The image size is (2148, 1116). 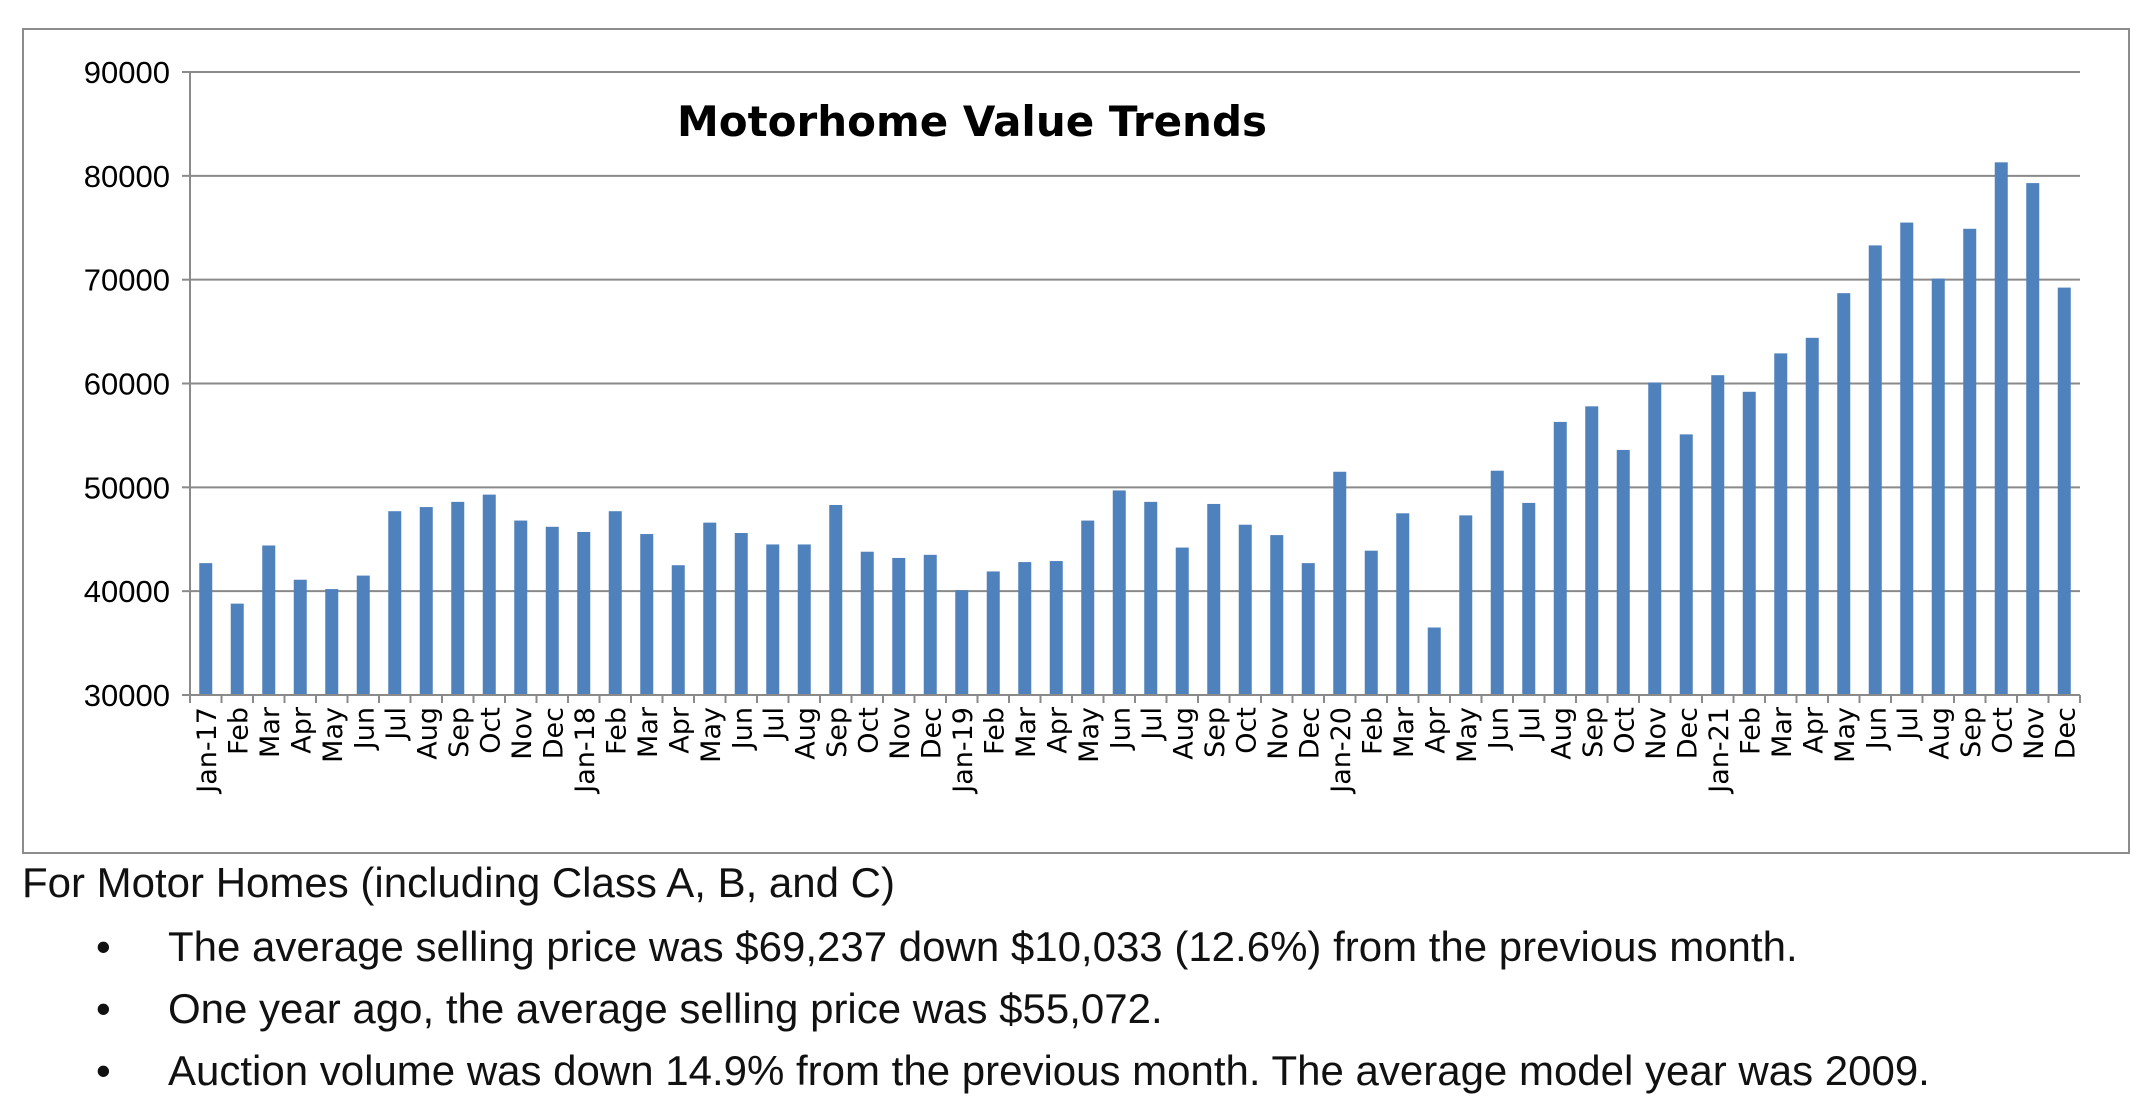 I want to click on y-tick-label: 80000, so click(x=127, y=176).